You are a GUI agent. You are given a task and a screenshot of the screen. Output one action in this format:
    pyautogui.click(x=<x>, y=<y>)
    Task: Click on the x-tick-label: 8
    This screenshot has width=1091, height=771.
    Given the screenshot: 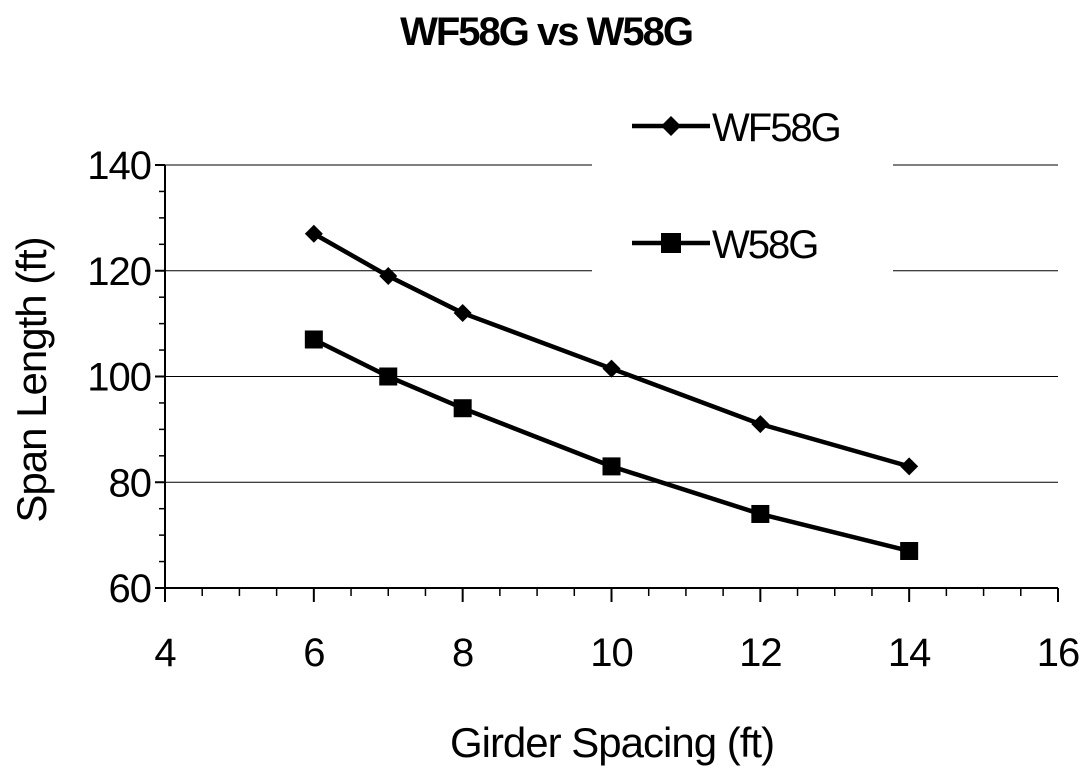 What is the action you would take?
    pyautogui.click(x=462, y=653)
    